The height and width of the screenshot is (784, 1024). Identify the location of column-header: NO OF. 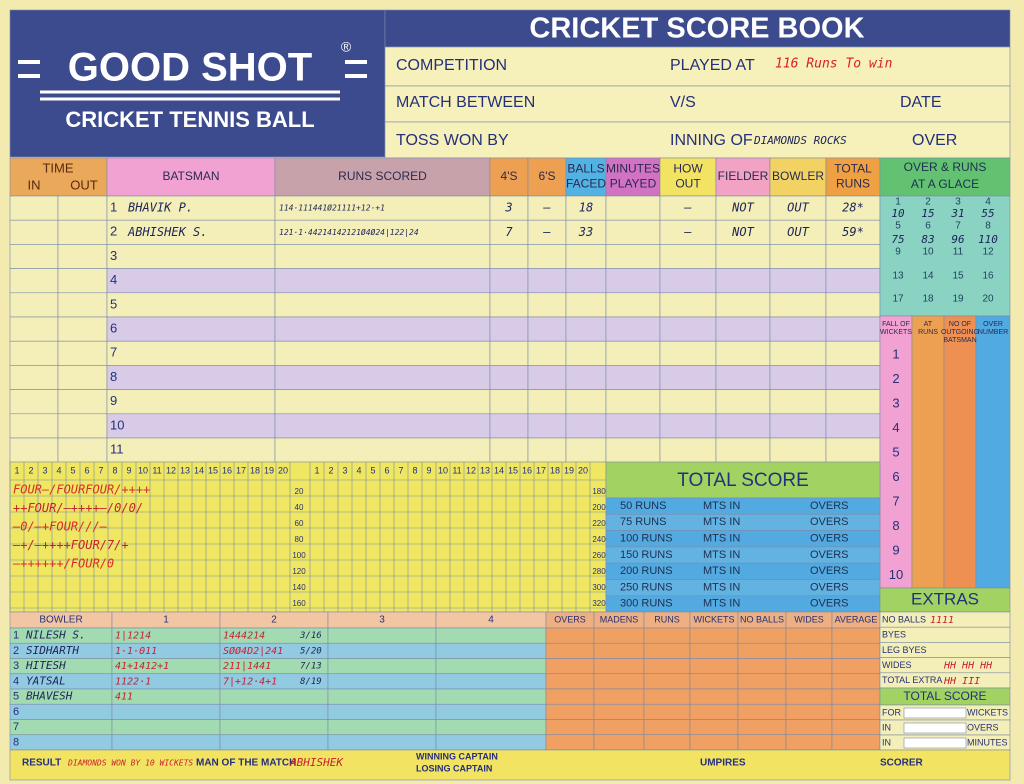
(960, 324).